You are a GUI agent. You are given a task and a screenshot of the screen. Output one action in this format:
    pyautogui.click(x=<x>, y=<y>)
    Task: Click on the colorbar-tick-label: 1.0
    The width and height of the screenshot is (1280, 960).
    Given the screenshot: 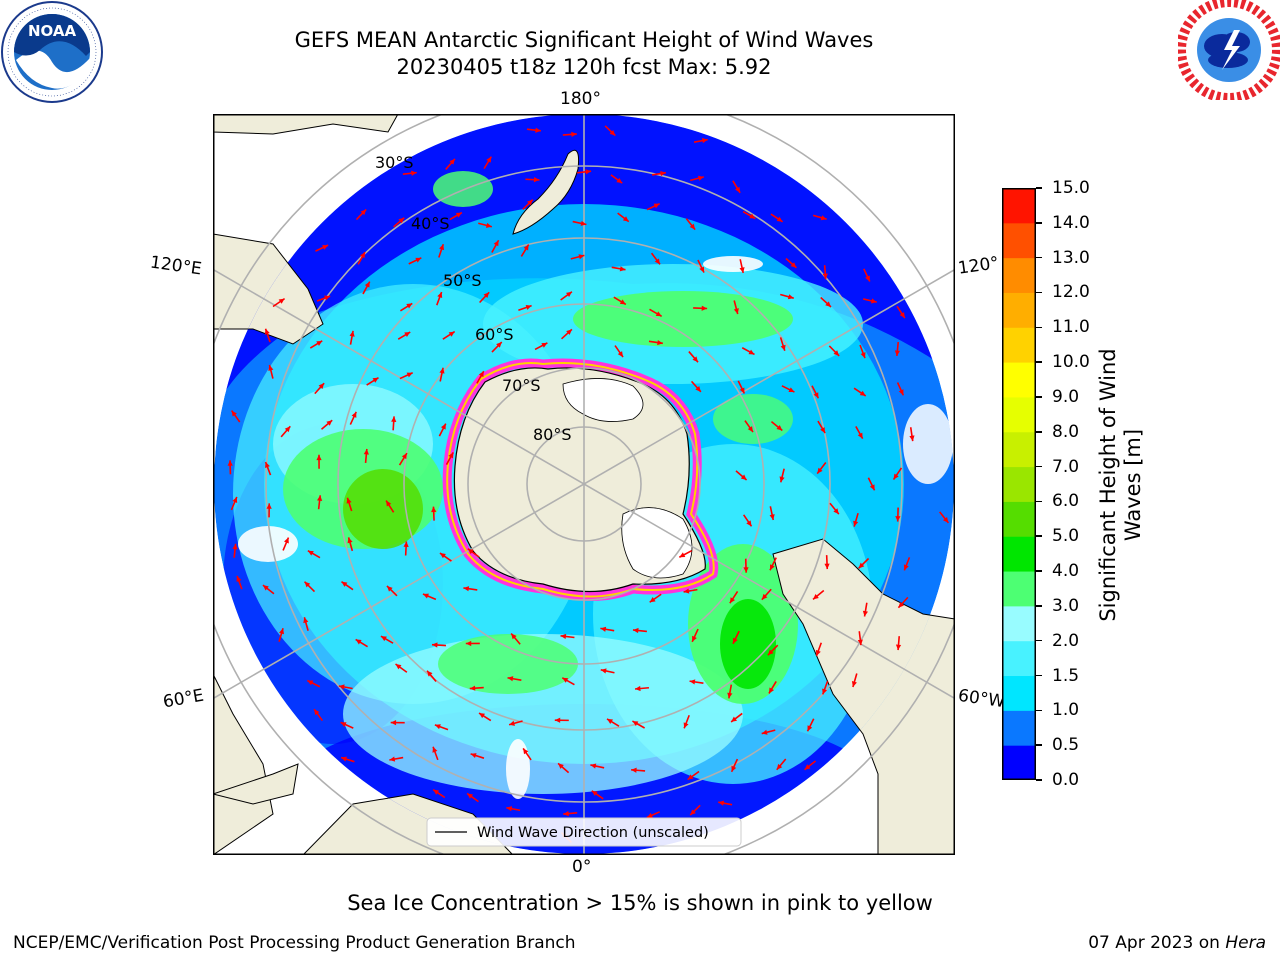 What is the action you would take?
    pyautogui.click(x=1066, y=710)
    